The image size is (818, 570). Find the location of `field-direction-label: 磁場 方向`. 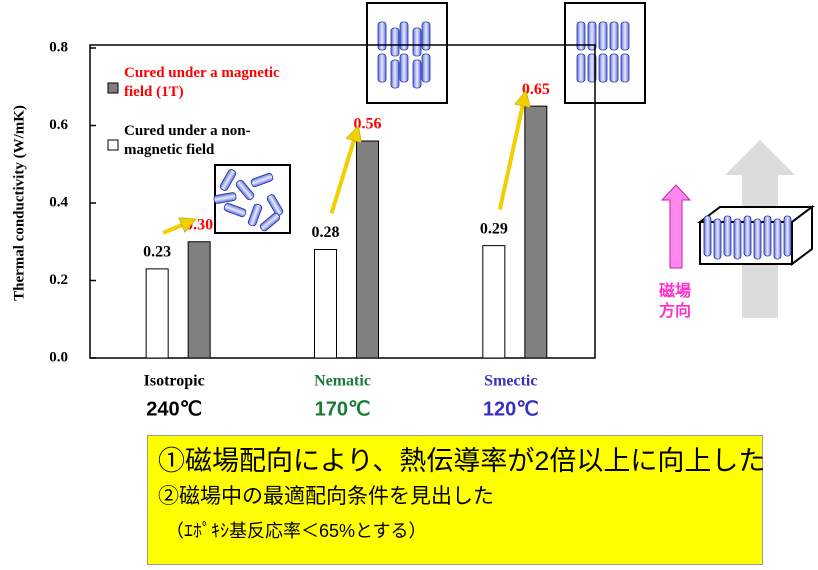

field-direction-label: 磁場 方向 is located at coordinates (674, 301).